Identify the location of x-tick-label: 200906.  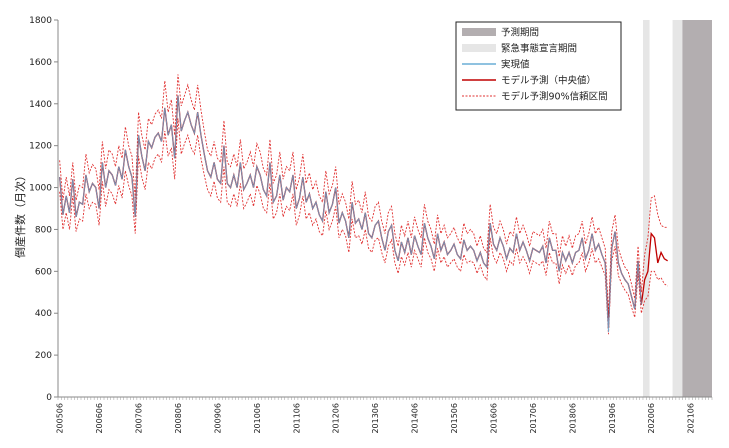
(217, 418).